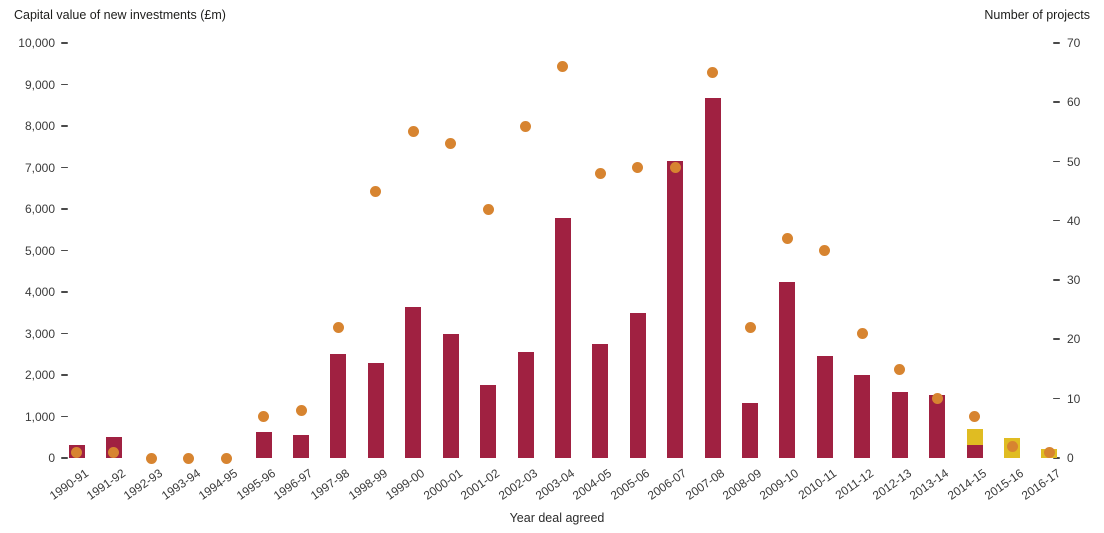 This screenshot has width=1104, height=533. I want to click on left-tick-mark-2000, so click(64, 375).